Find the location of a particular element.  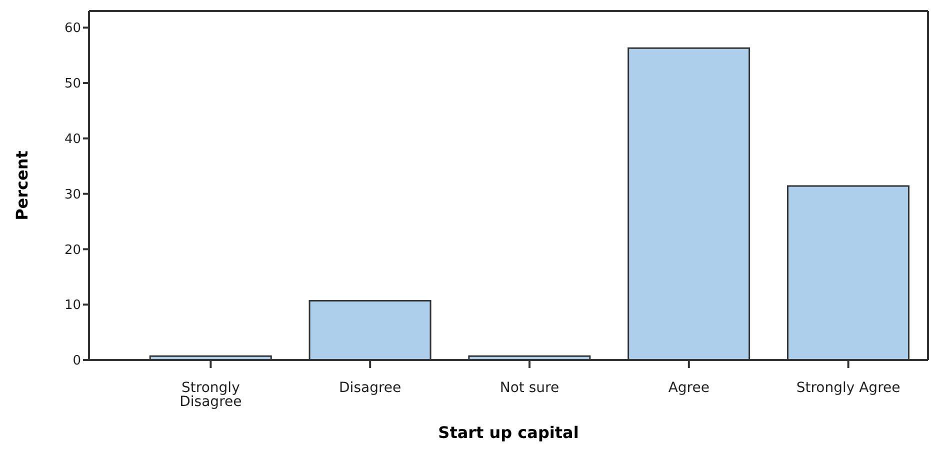

x-tick-label: Agree is located at coordinates (689, 388).